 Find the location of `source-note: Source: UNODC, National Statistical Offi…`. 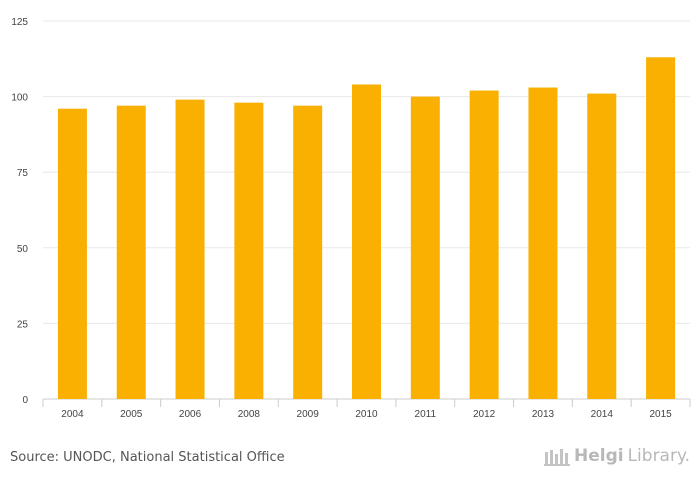

source-note: Source: UNODC, National Statistical Offi… is located at coordinates (147, 457).